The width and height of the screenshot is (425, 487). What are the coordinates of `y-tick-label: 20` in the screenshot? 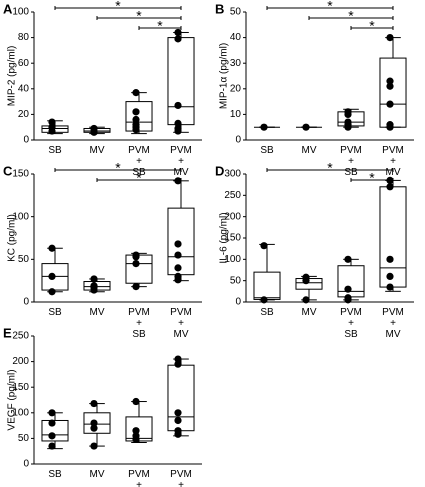 It's located at (236, 88).